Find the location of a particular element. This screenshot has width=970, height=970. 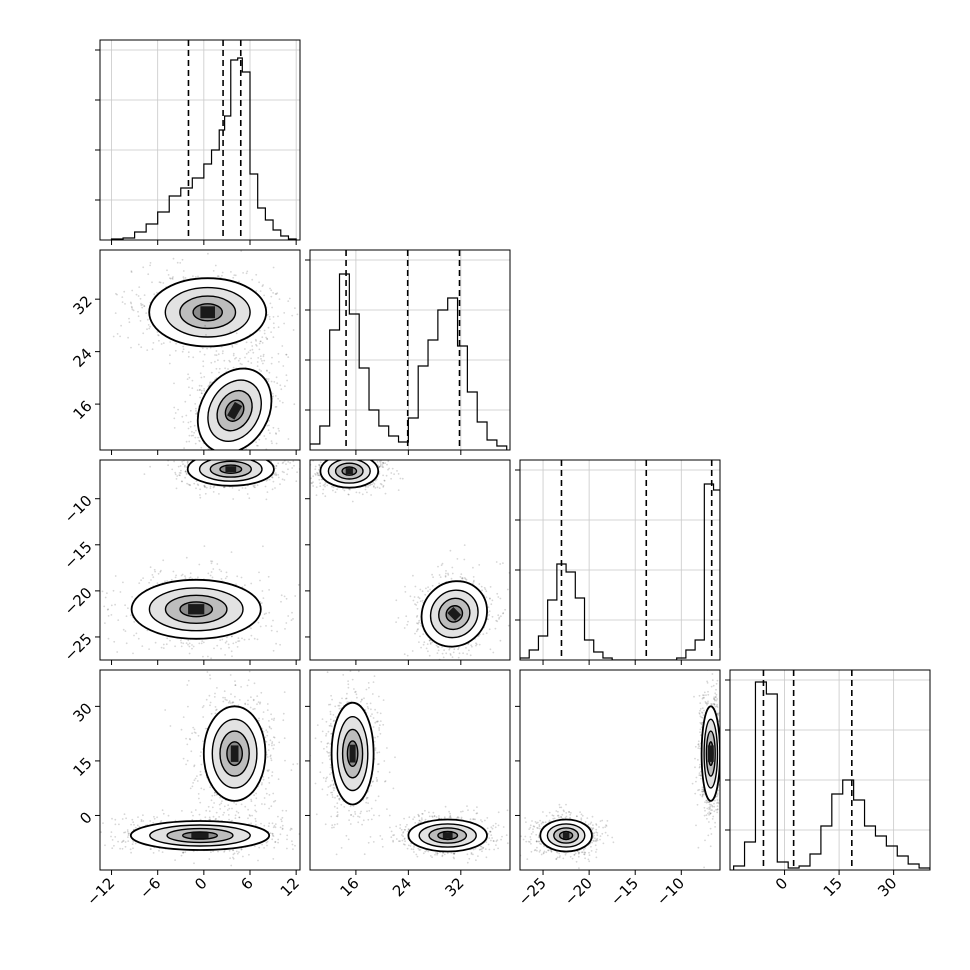

panel-frame is located at coordinates (200, 350).